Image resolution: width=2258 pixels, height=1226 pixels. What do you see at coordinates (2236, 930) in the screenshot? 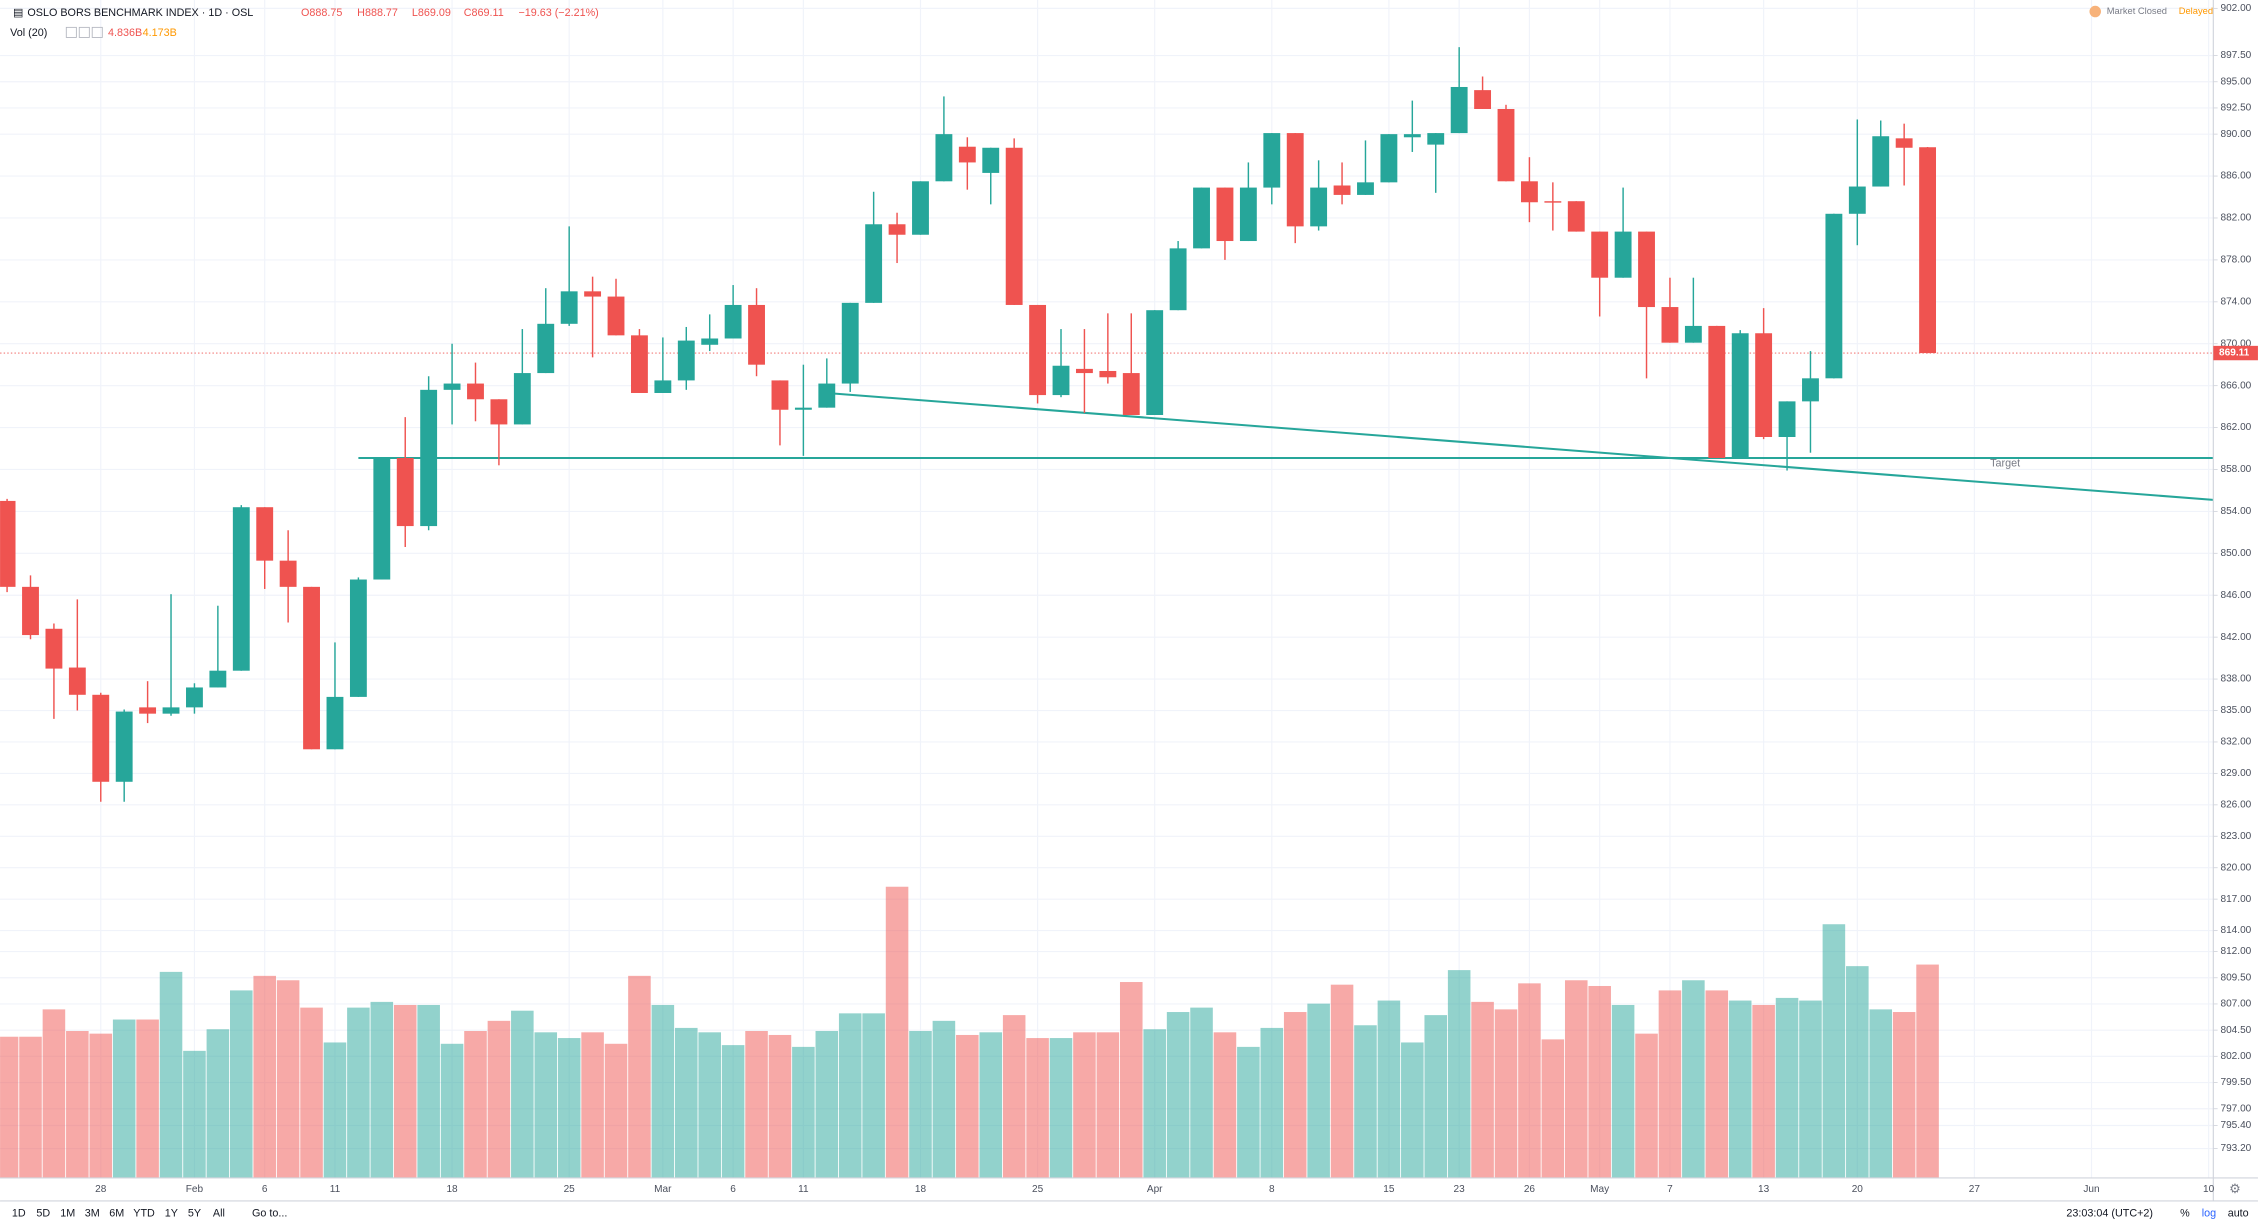
I see `y-tick-label: 814.00` at bounding box center [2236, 930].